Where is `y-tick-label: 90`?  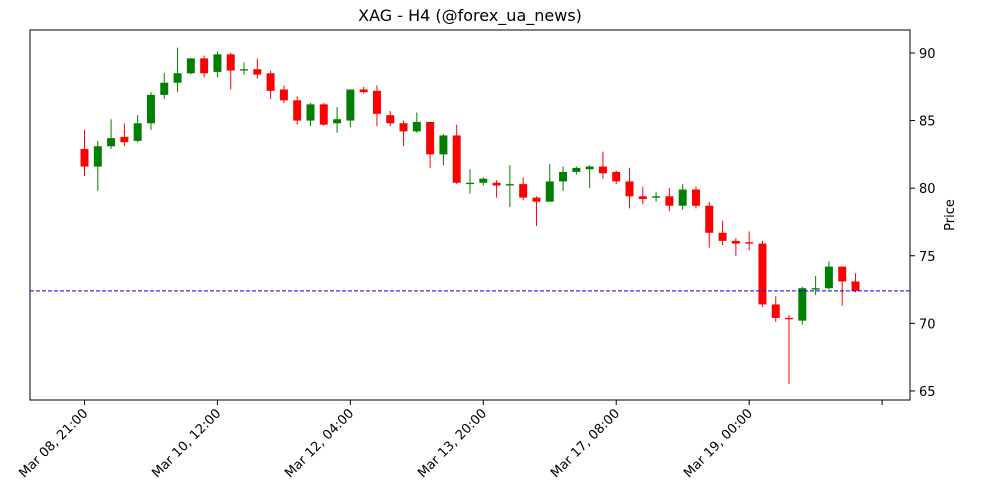
y-tick-label: 90 is located at coordinates (927, 54).